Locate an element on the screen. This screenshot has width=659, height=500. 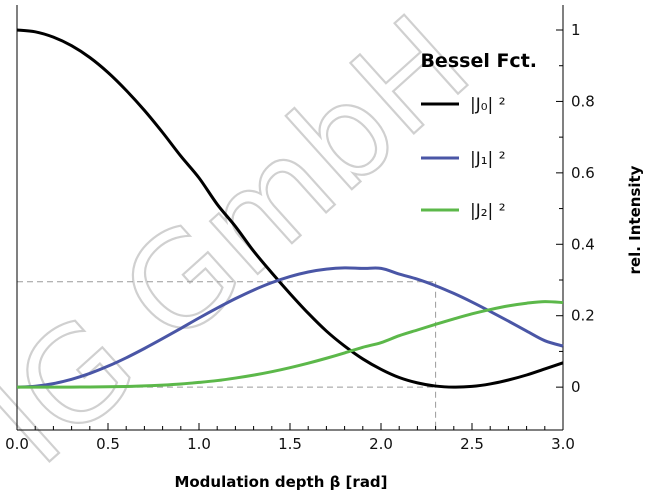
legend-label-2: |J₂| ² is located at coordinates (488, 211).